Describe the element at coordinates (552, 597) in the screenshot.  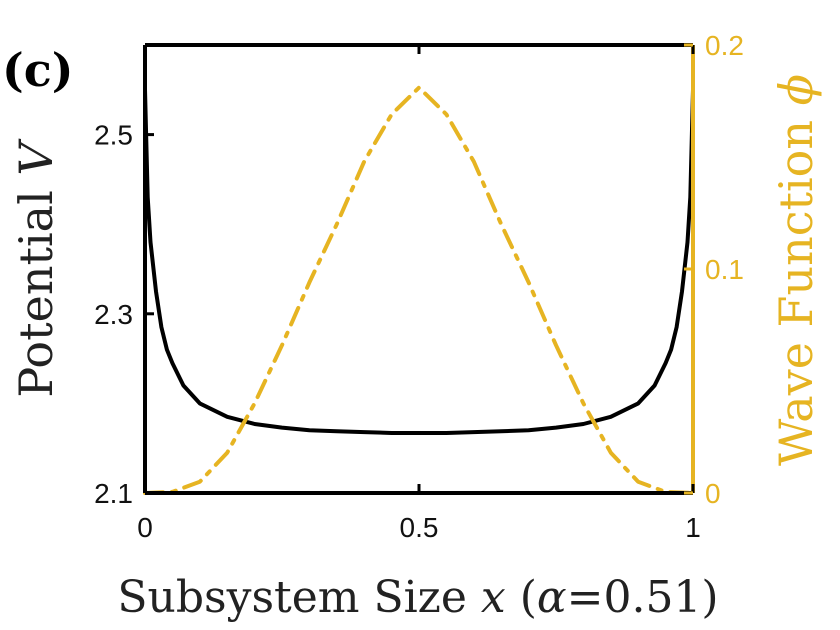
I see `x-axis-label-alpha: α` at that location.